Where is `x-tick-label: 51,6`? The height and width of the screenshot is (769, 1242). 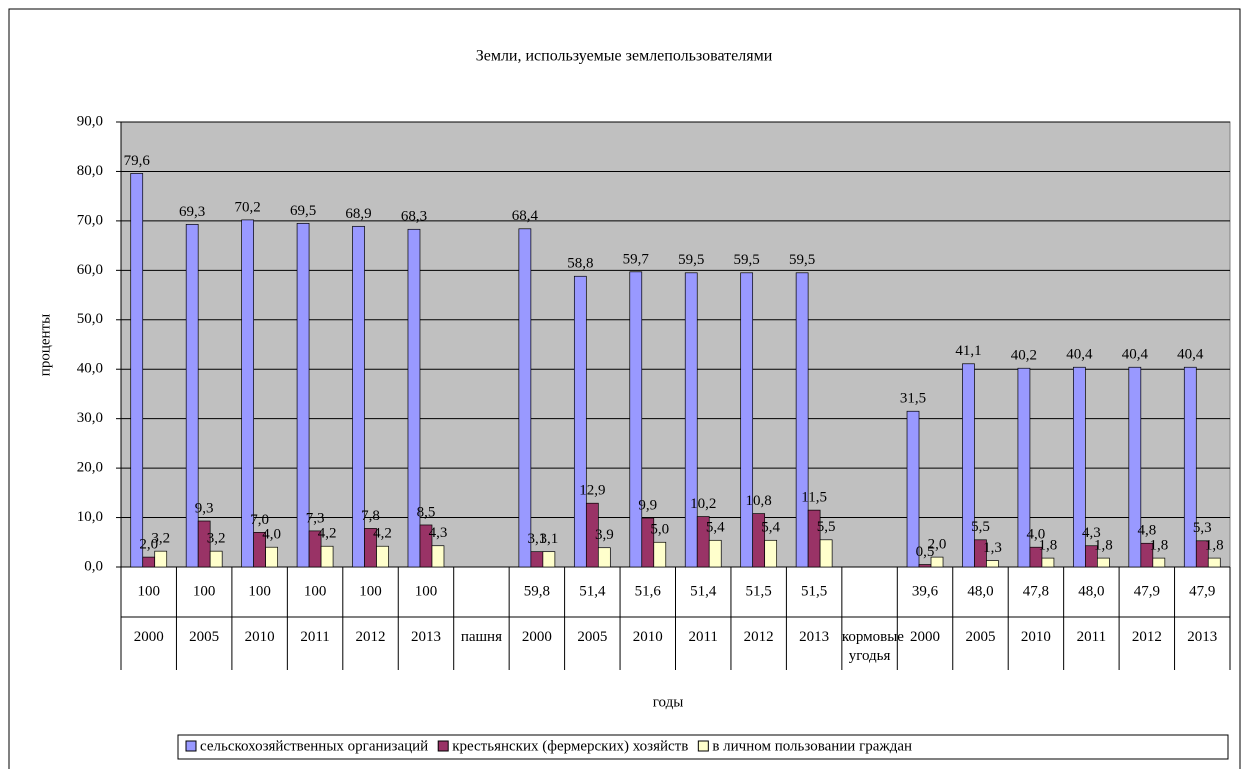
x-tick-label: 51,6 is located at coordinates (648, 591).